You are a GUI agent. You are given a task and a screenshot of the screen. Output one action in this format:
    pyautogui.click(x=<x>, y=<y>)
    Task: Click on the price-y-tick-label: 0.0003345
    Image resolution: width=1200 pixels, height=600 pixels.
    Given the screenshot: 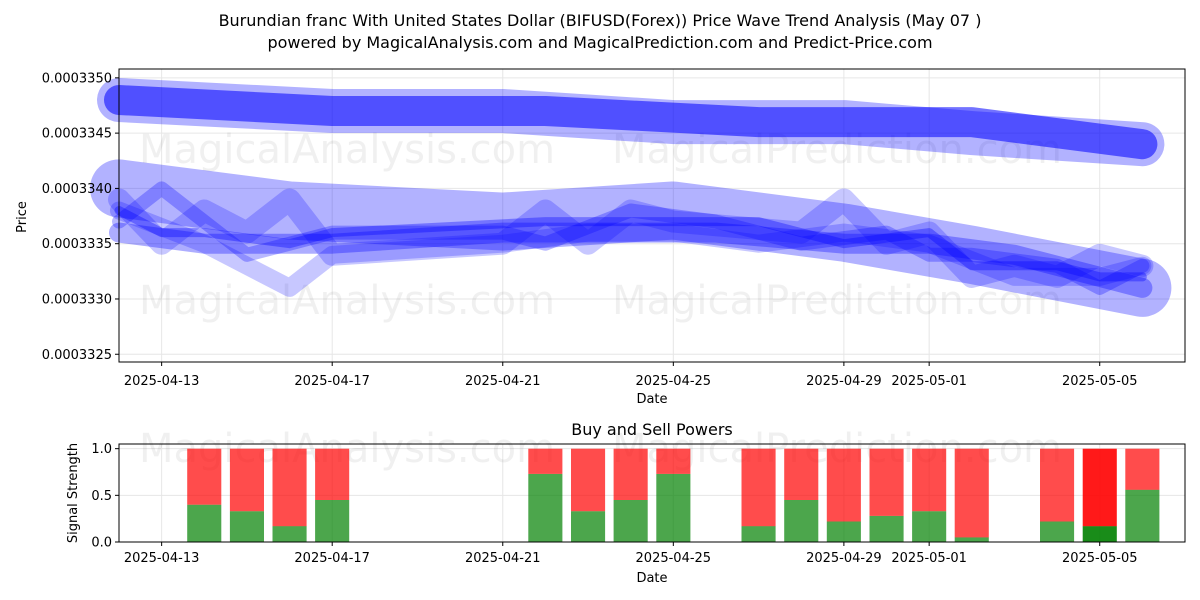 What is the action you would take?
    pyautogui.click(x=77, y=134)
    